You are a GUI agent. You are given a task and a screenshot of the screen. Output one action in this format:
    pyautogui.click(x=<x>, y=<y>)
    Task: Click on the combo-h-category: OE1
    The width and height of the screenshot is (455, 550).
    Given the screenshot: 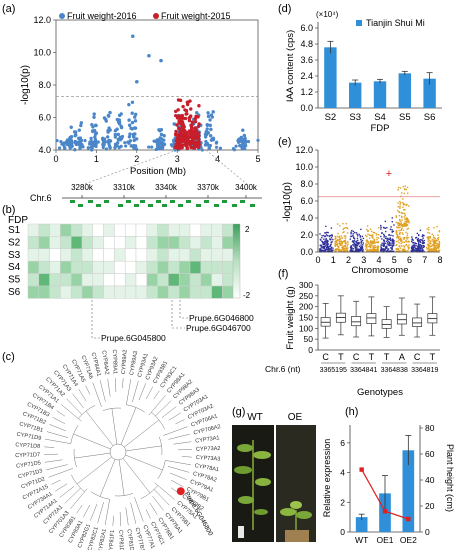 What is the action you would take?
    pyautogui.click(x=384, y=540)
    